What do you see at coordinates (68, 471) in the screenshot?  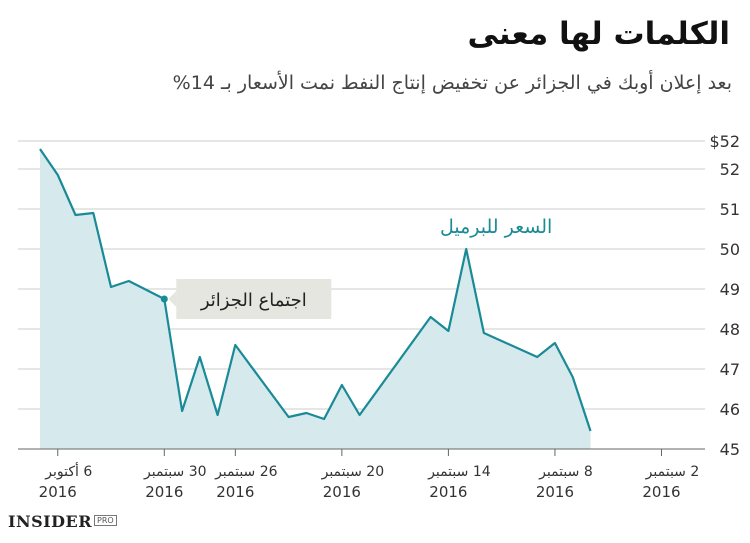 I see `x-tick-label: 6 أكتوبر` at bounding box center [68, 471].